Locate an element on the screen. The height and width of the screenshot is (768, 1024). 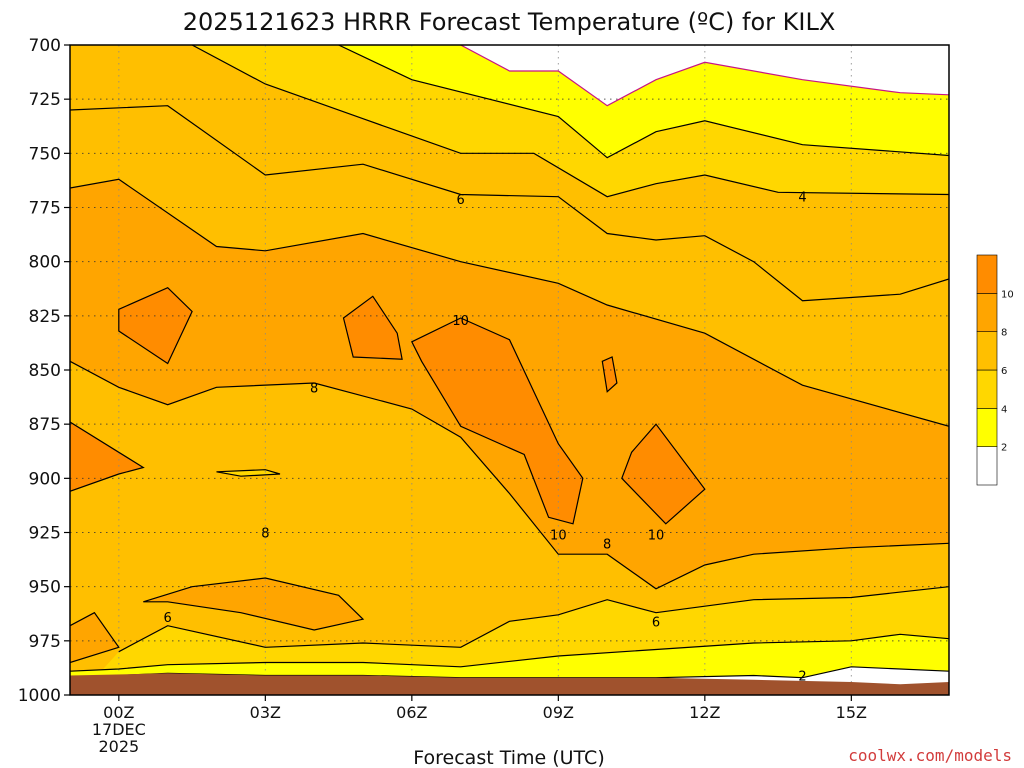
y-tick-label-900: 900 is located at coordinates (45, 479).